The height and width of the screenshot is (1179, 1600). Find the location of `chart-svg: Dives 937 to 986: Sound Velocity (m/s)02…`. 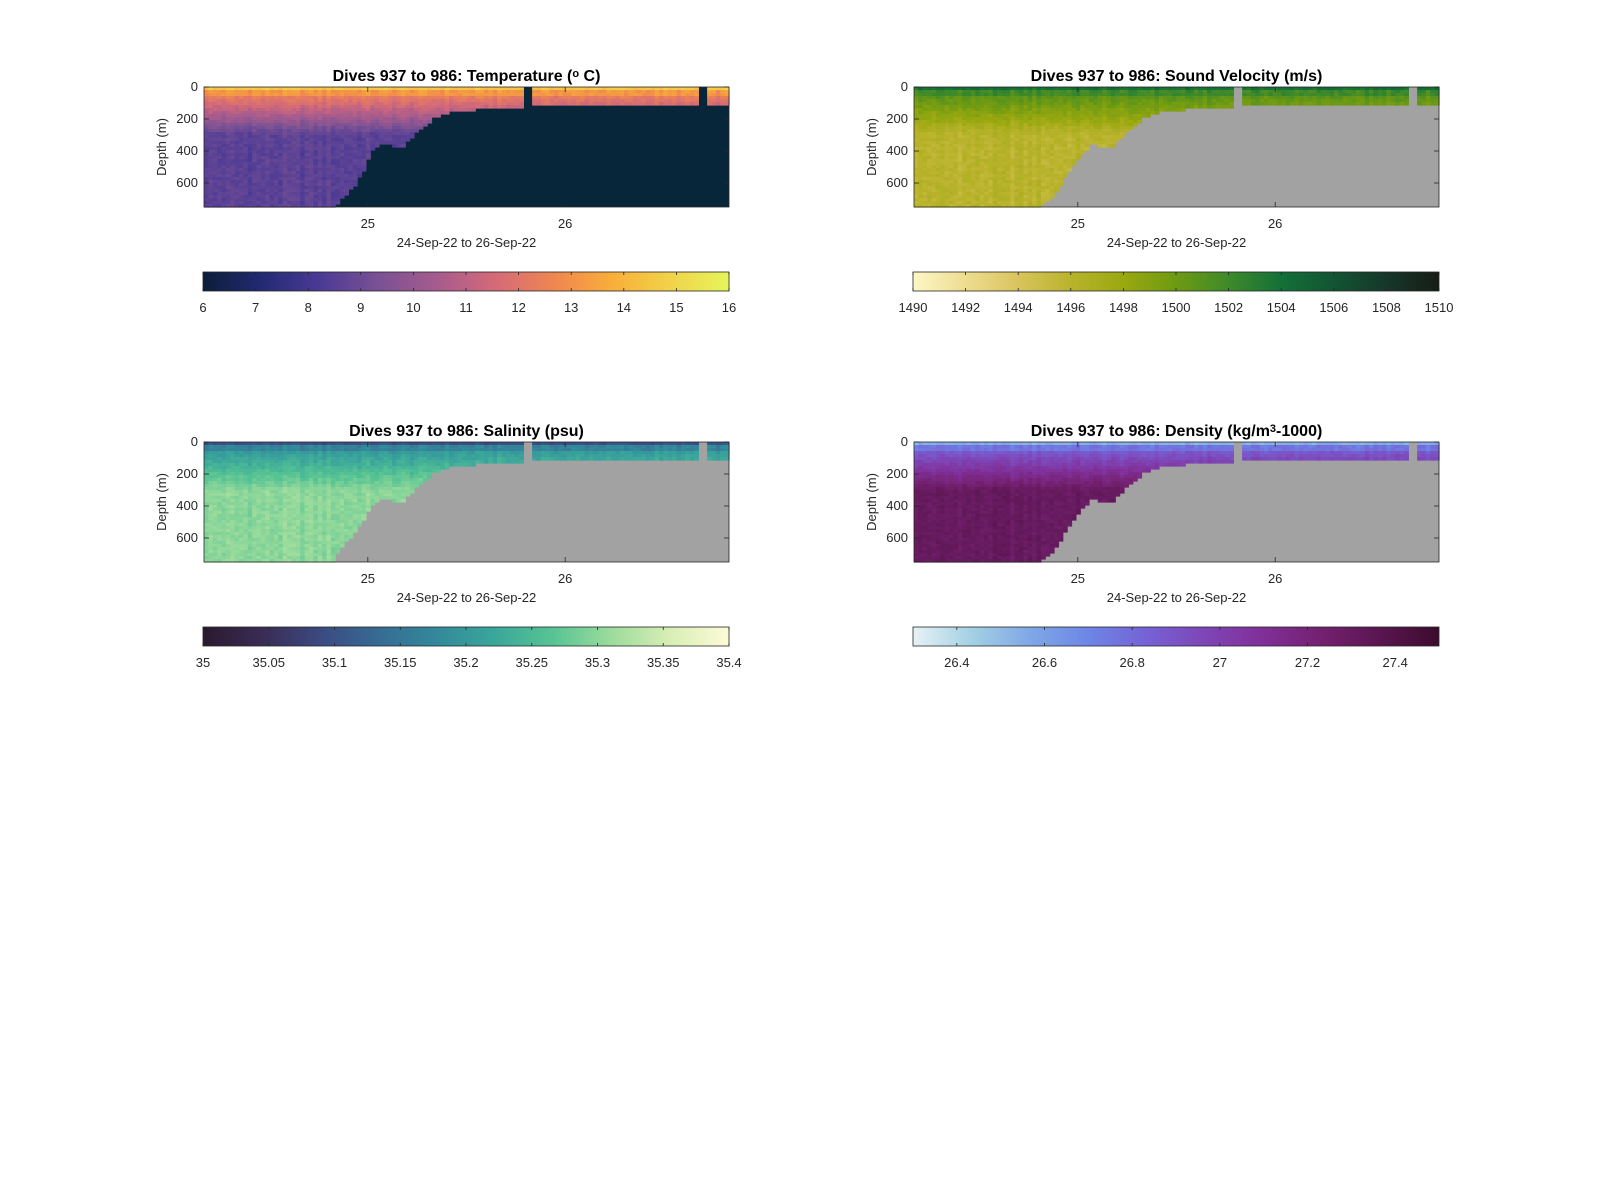

chart-svg: Dives 937 to 986: Sound Velocity (m/s)02… is located at coordinates (1158, 191).